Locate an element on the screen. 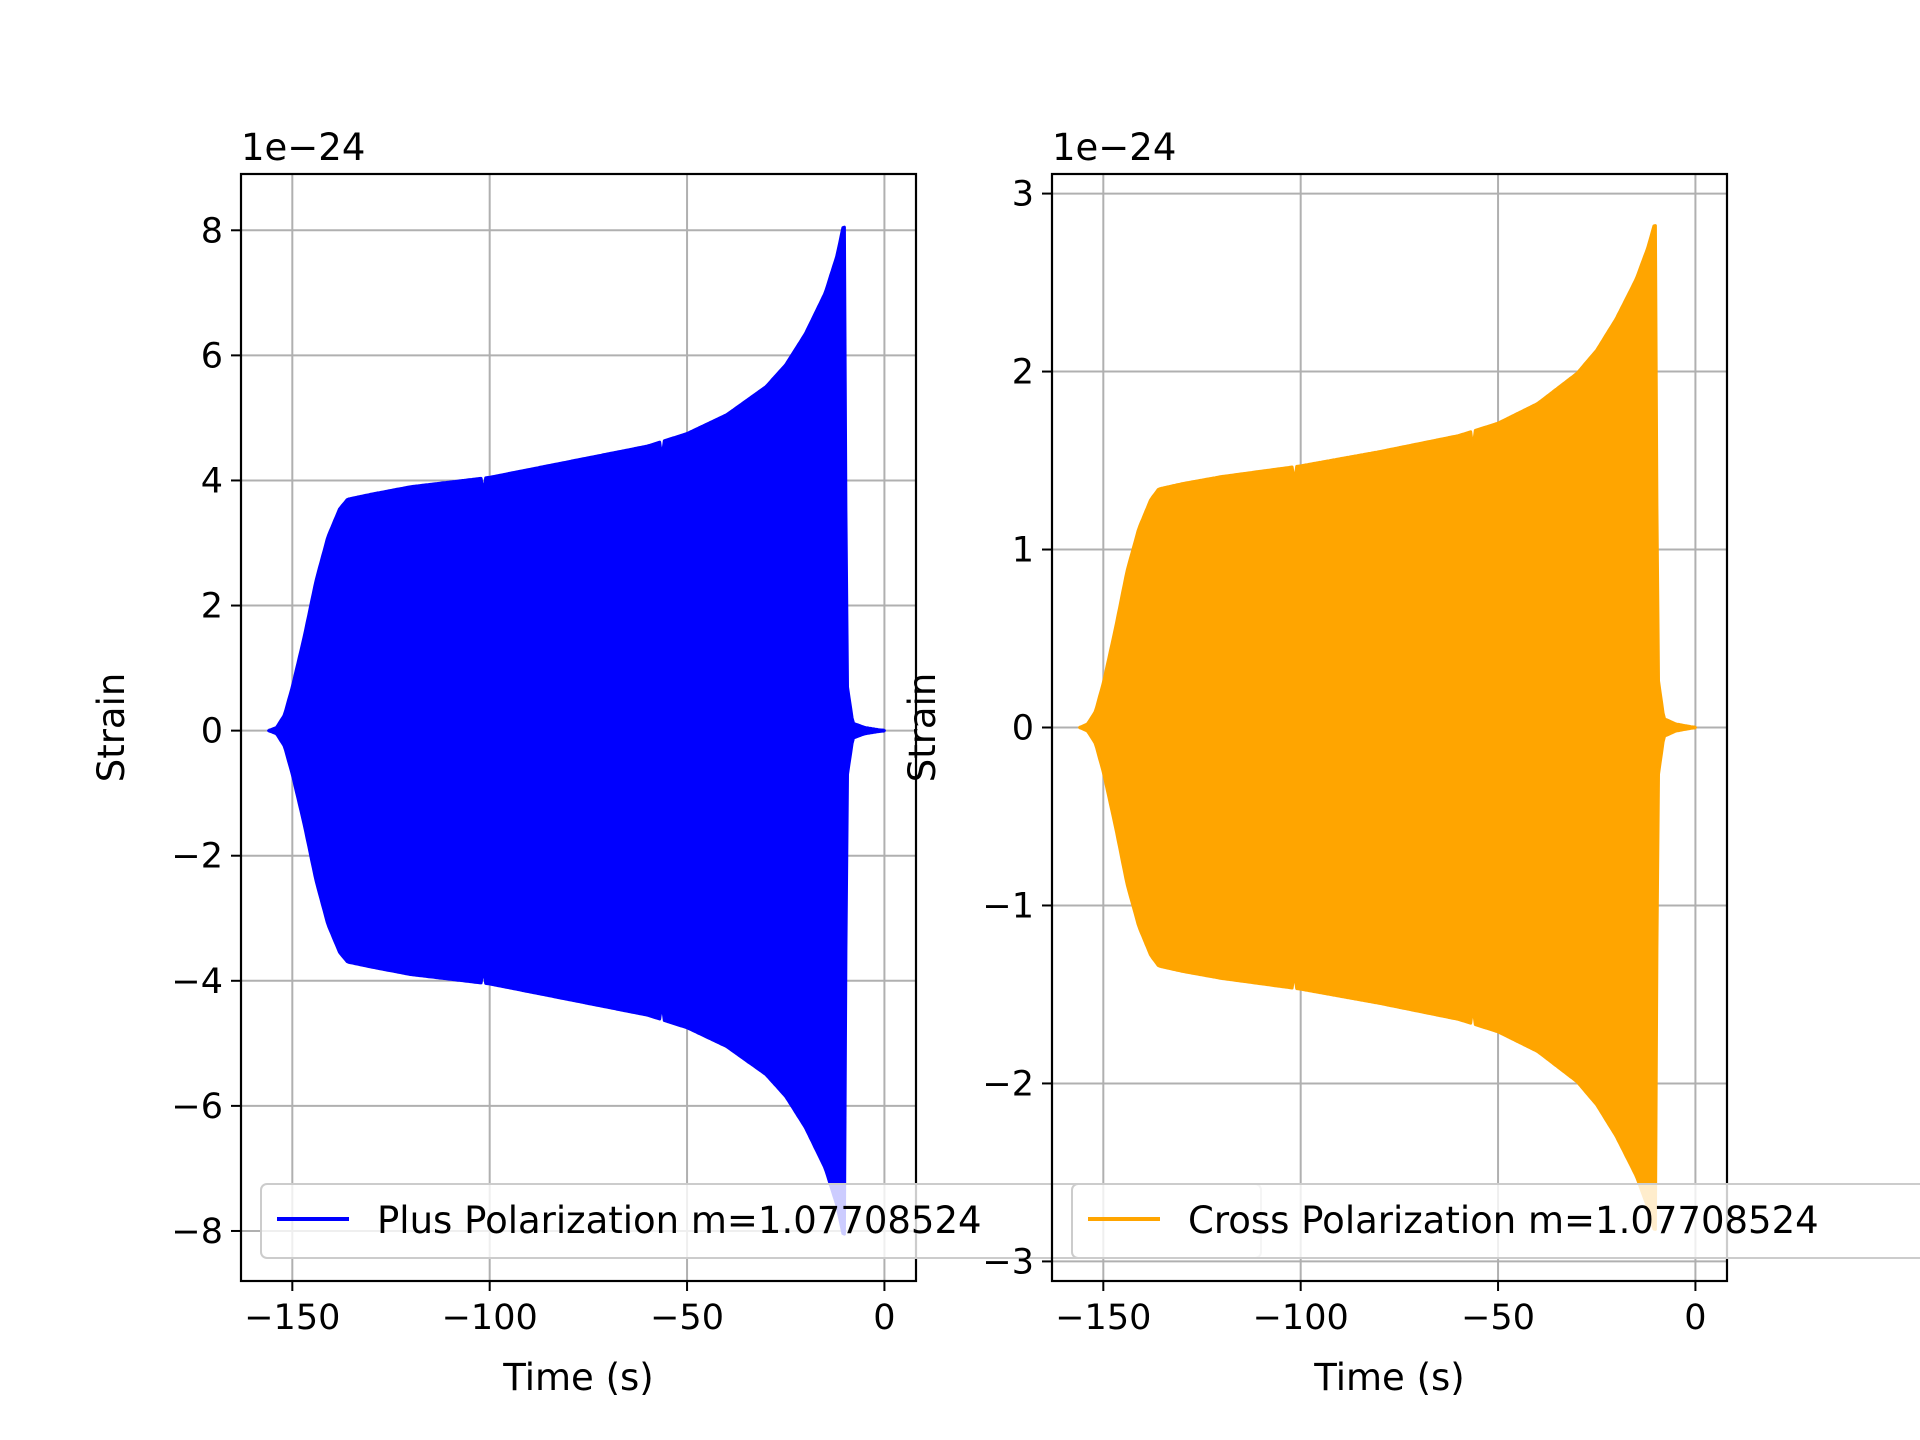 This screenshot has width=1920, height=1440. legend: Plus Polarization m=1.07708524 is located at coordinates (761, 1221).